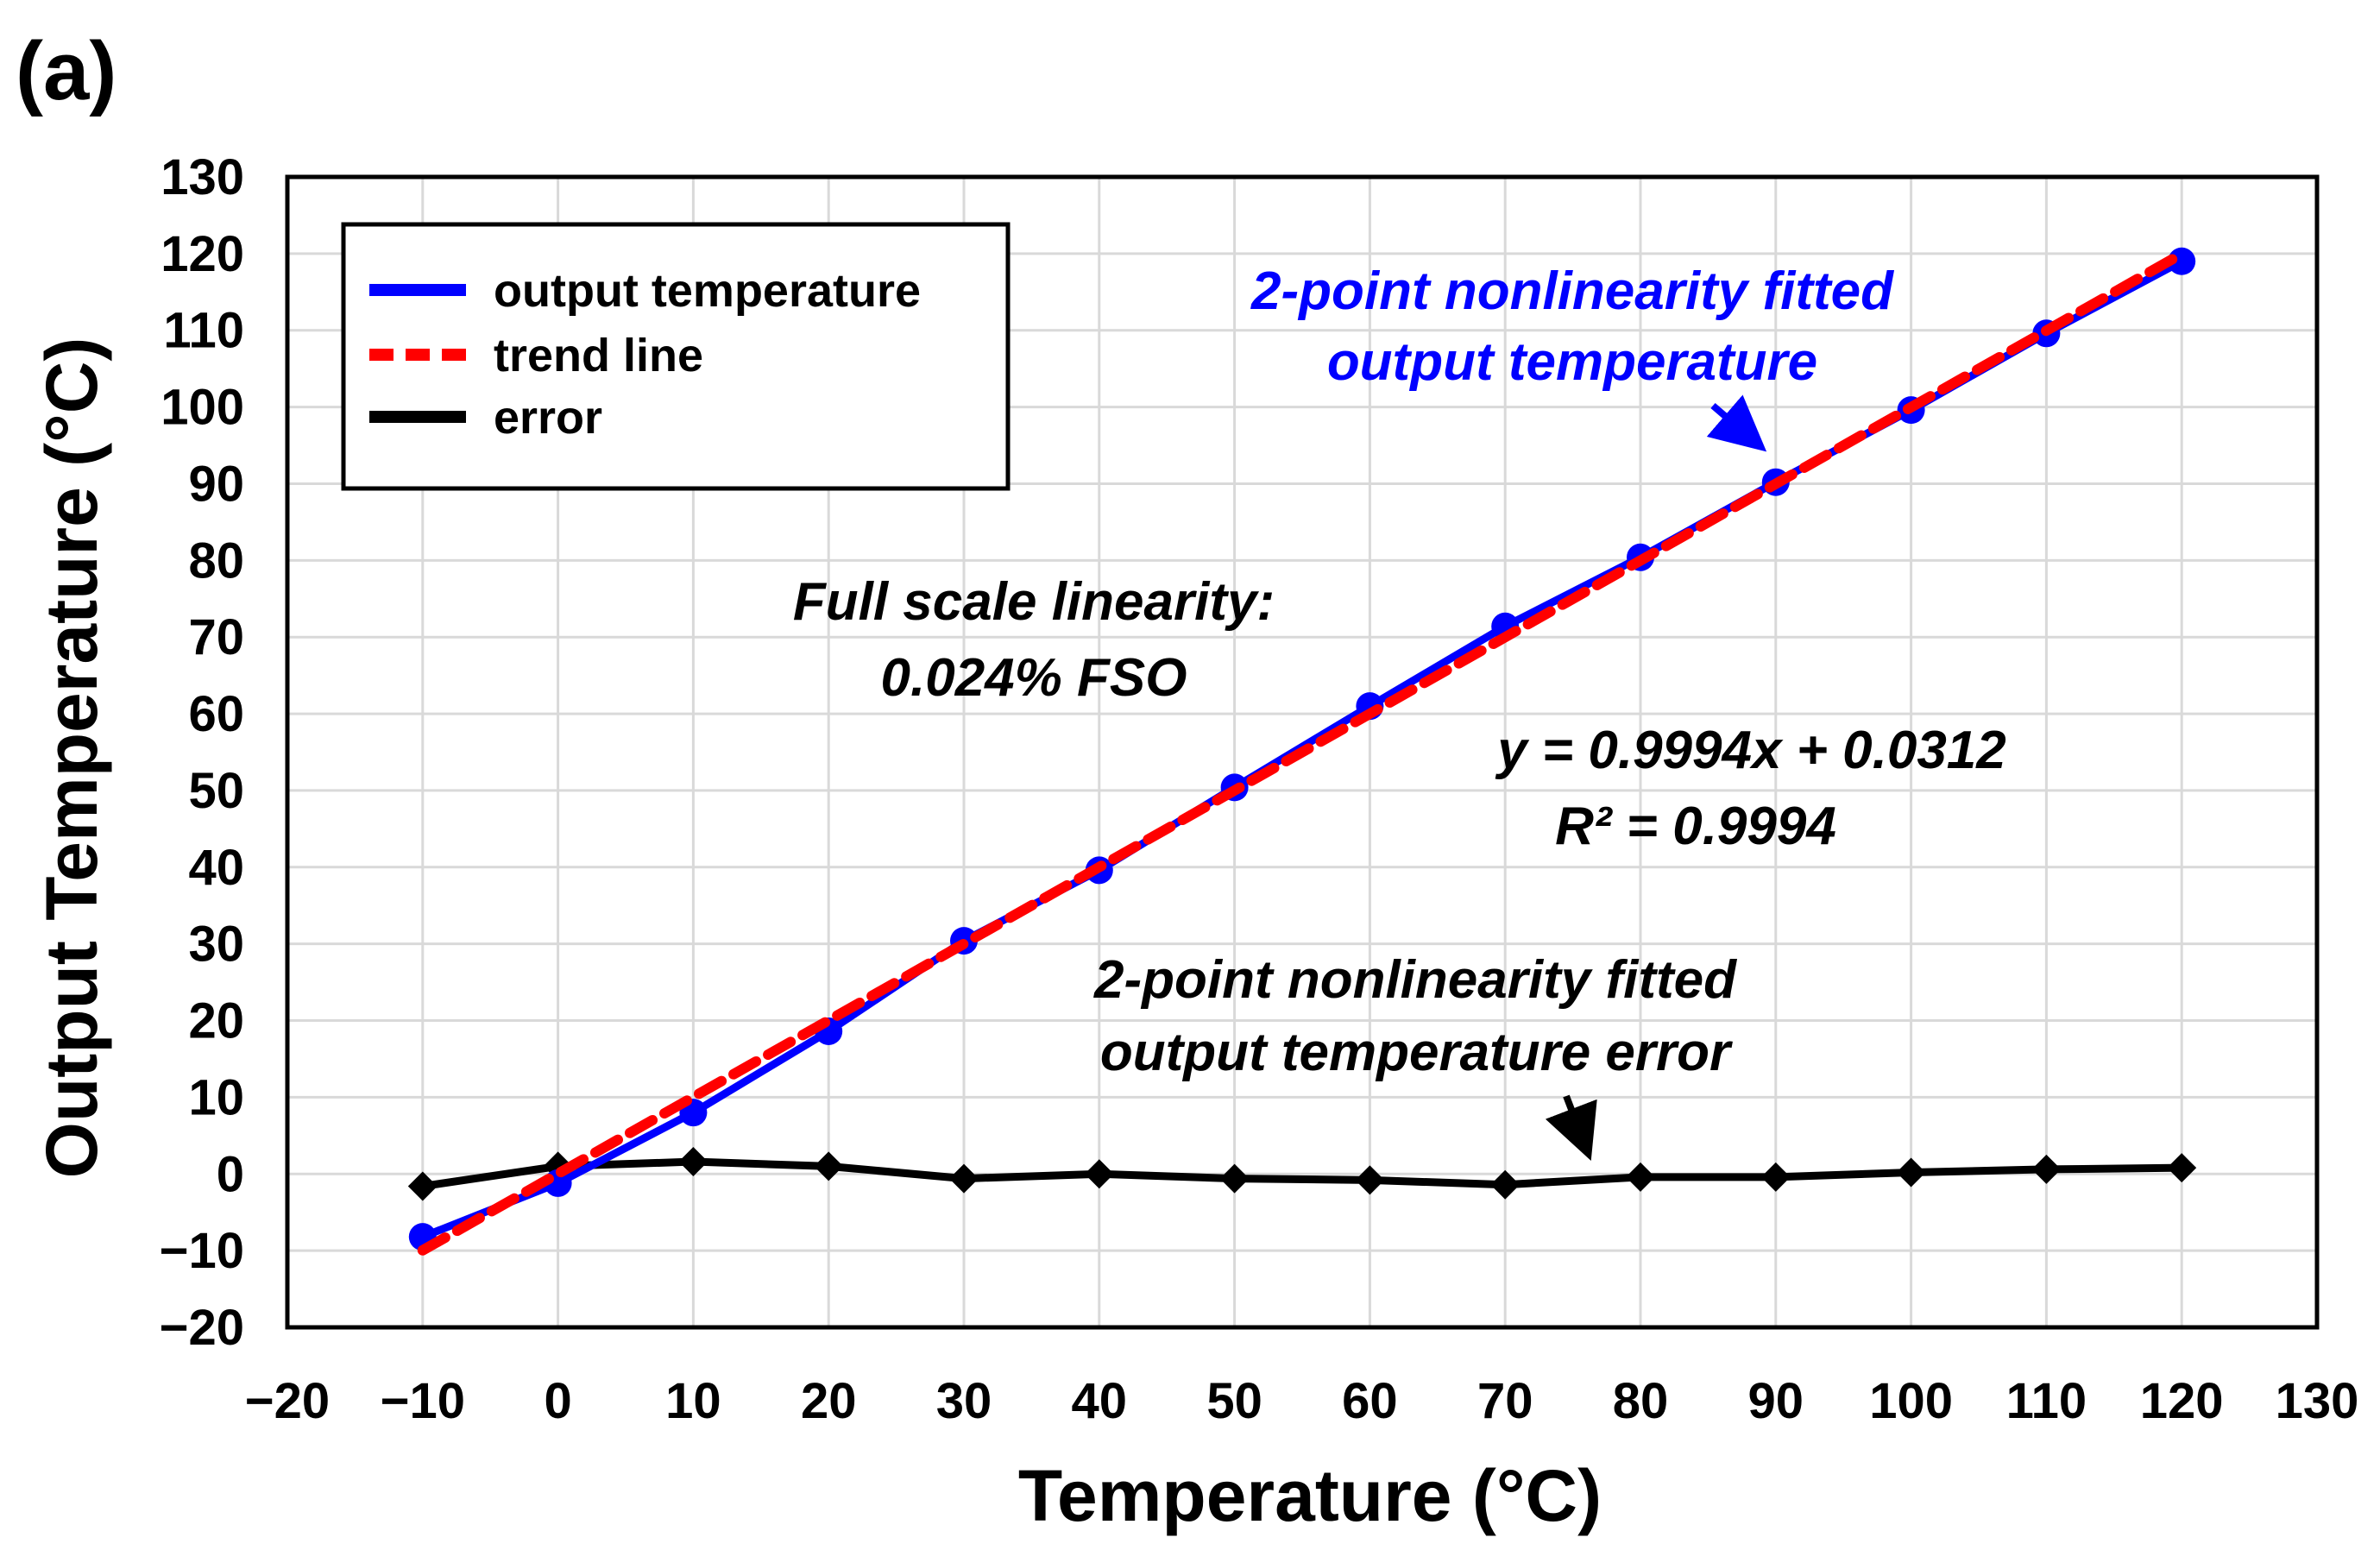 Image resolution: width=2380 pixels, height=1550 pixels. Describe the element at coordinates (1370, 1401) in the screenshot. I see `x-tick-label: 60` at that location.